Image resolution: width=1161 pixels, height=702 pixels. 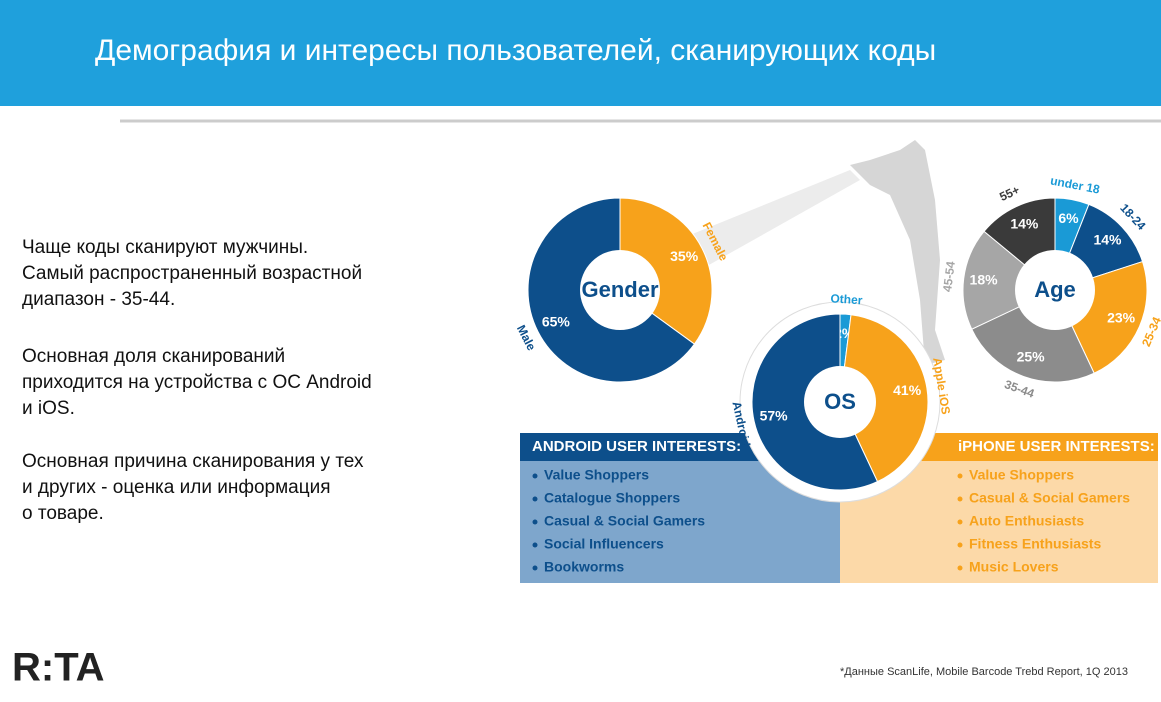 I want to click on slice-name: Male, so click(x=526, y=338).